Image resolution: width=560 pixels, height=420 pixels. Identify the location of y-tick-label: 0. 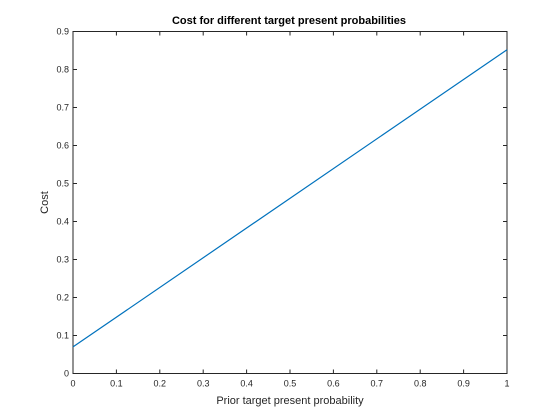
(66, 374).